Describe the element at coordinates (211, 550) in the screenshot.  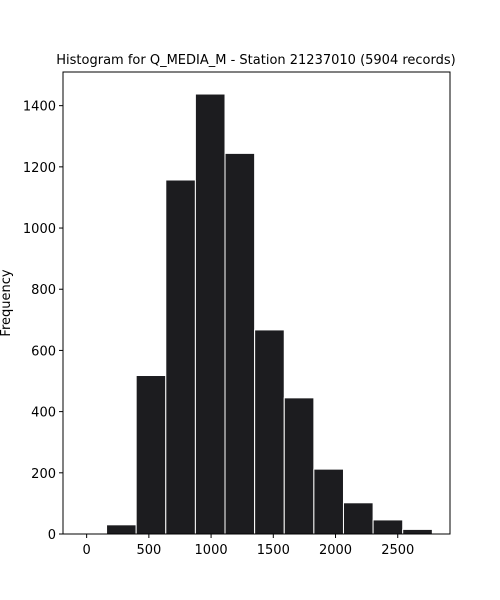
I see `x-tick-label: 1000` at that location.